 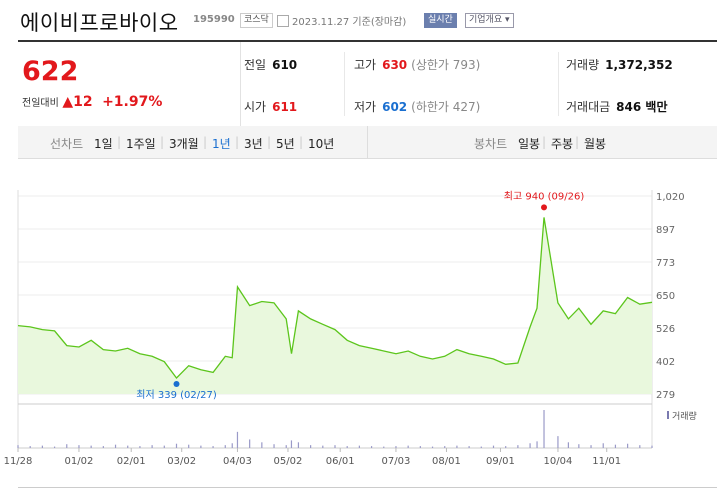 I want to click on weekly-candle-button: 주봉, so click(x=562, y=144).